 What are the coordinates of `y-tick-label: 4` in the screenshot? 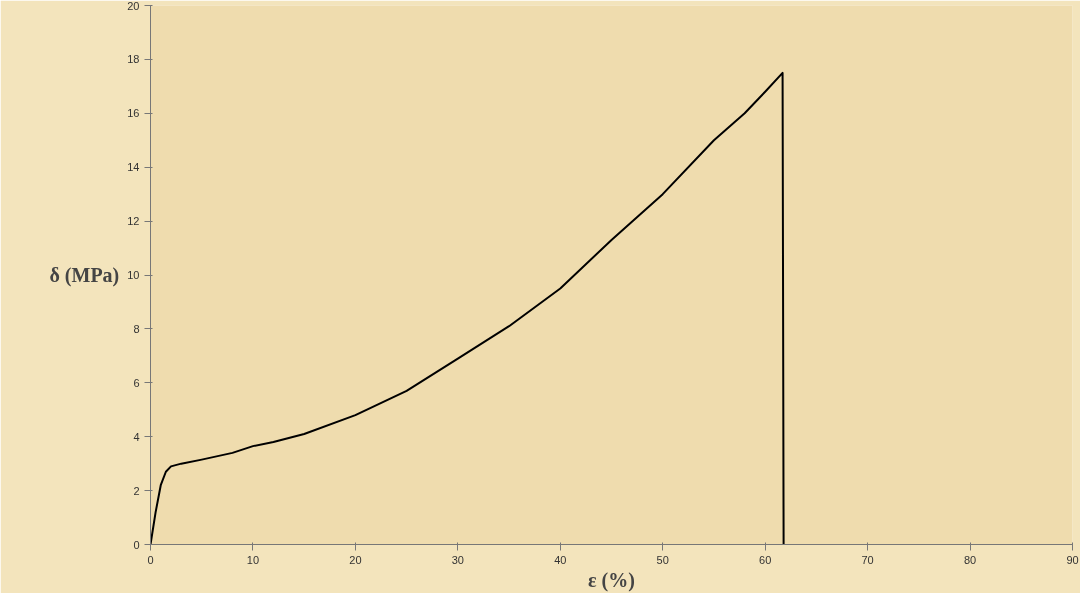 It's located at (136, 436).